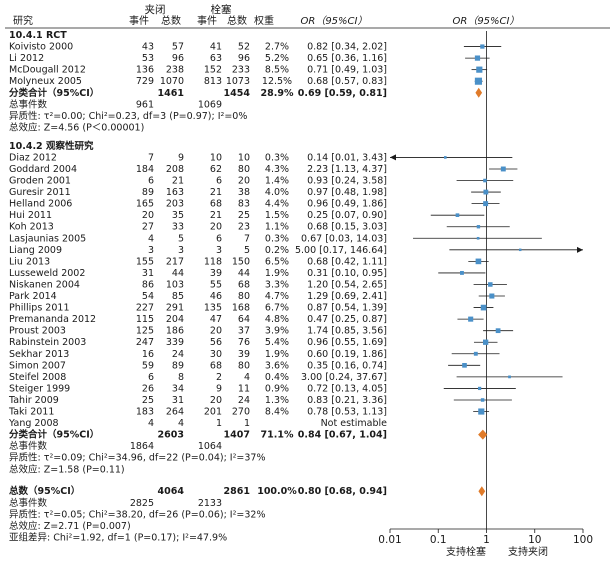 The height and width of the screenshot is (563, 615). What do you see at coordinates (175, 192) in the screenshot?
I see `total-1: 163` at bounding box center [175, 192].